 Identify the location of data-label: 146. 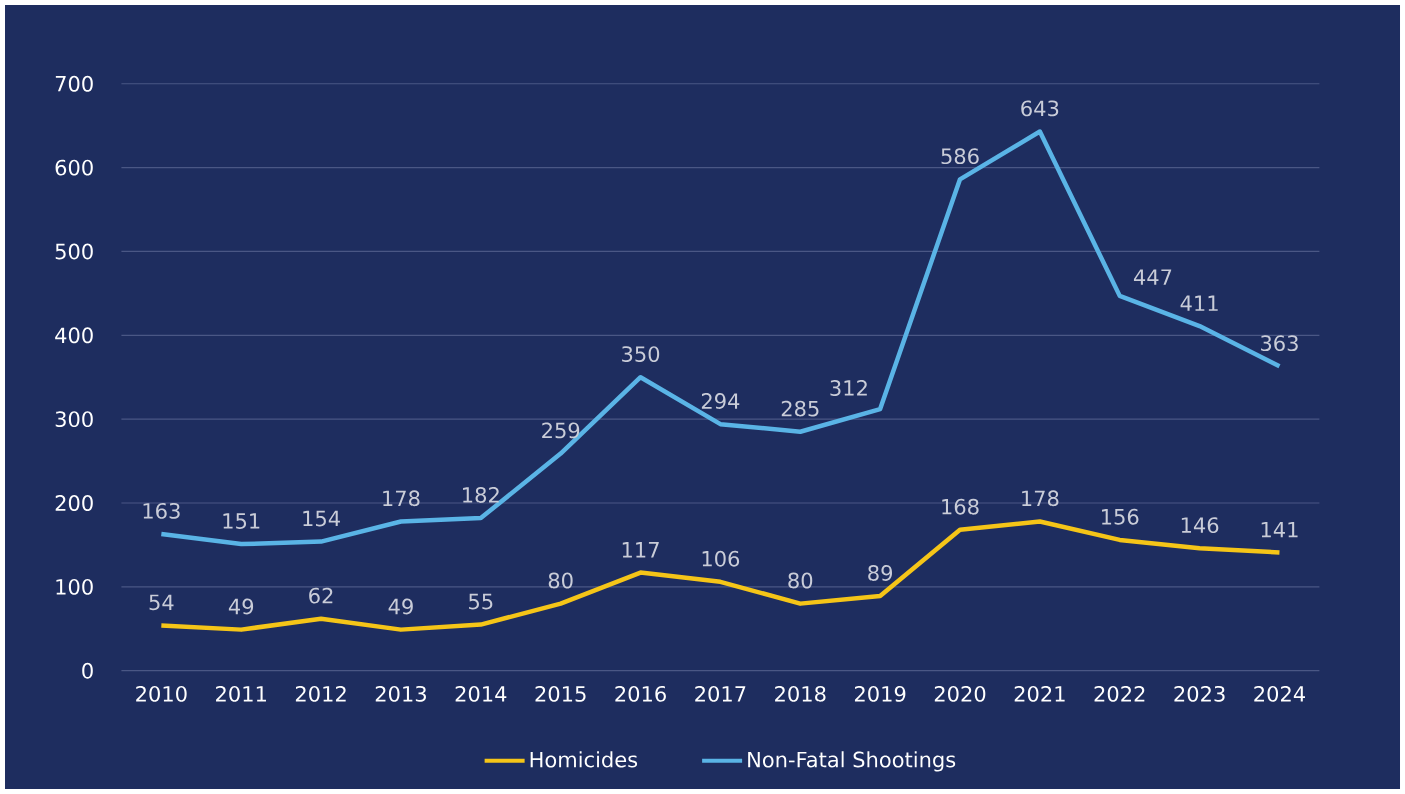
(1200, 525).